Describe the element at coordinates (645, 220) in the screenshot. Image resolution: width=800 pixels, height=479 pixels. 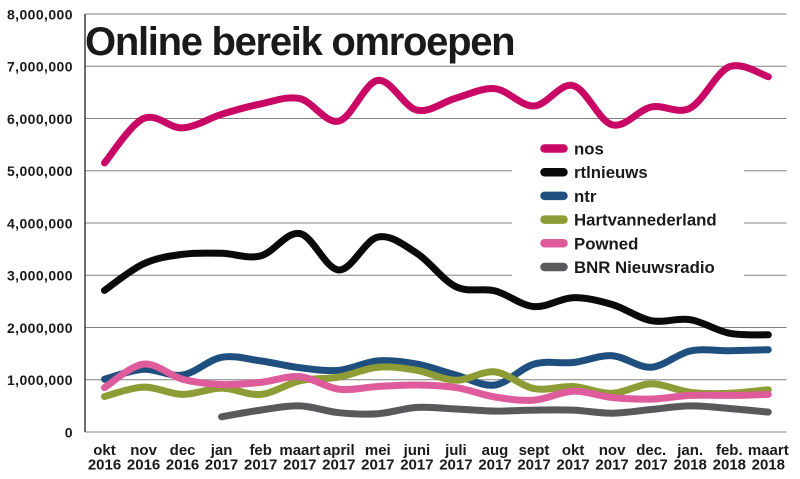
I see `svg-text: Hartvannederland` at that location.